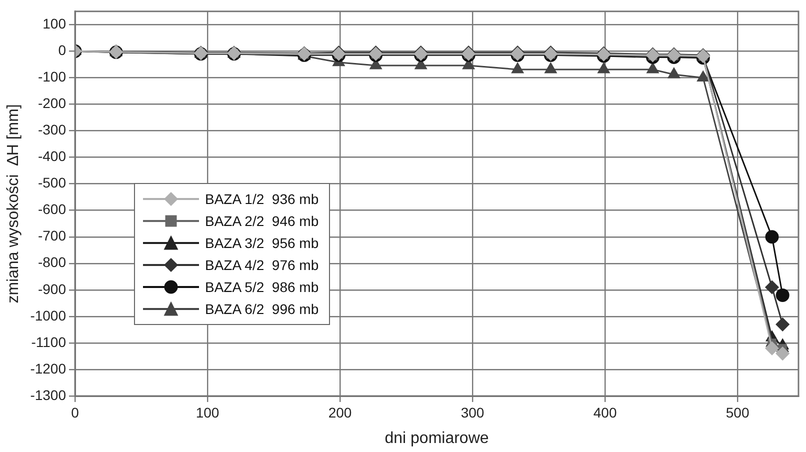 The height and width of the screenshot is (452, 806). Describe the element at coordinates (52, 130) in the screenshot. I see `y-tick-label: -300` at that location.